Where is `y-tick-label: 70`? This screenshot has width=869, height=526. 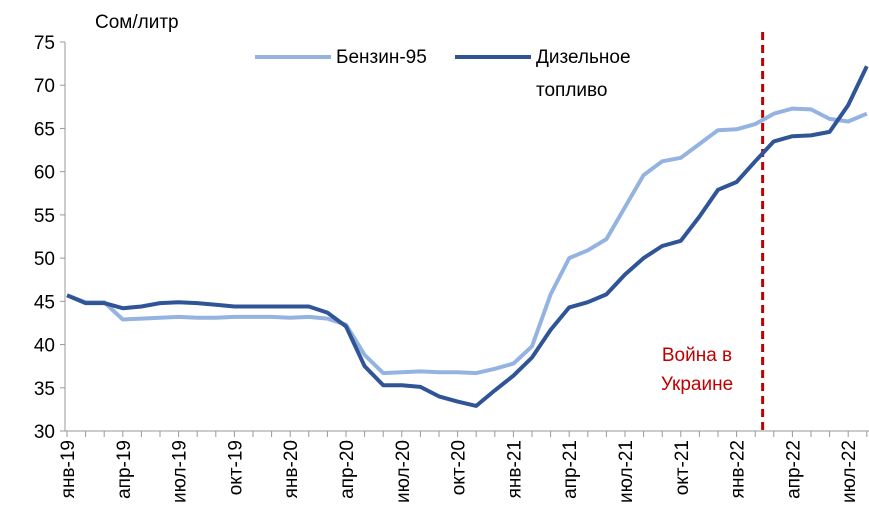 y-tick-label: 70 is located at coordinates (44, 86).